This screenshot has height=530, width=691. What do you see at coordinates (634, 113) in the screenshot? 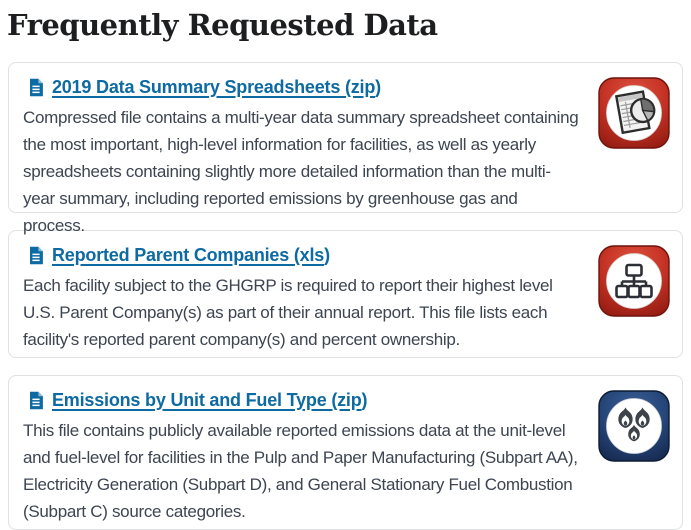
I see `spreadsheet-pie-chart-icon` at bounding box center [634, 113].